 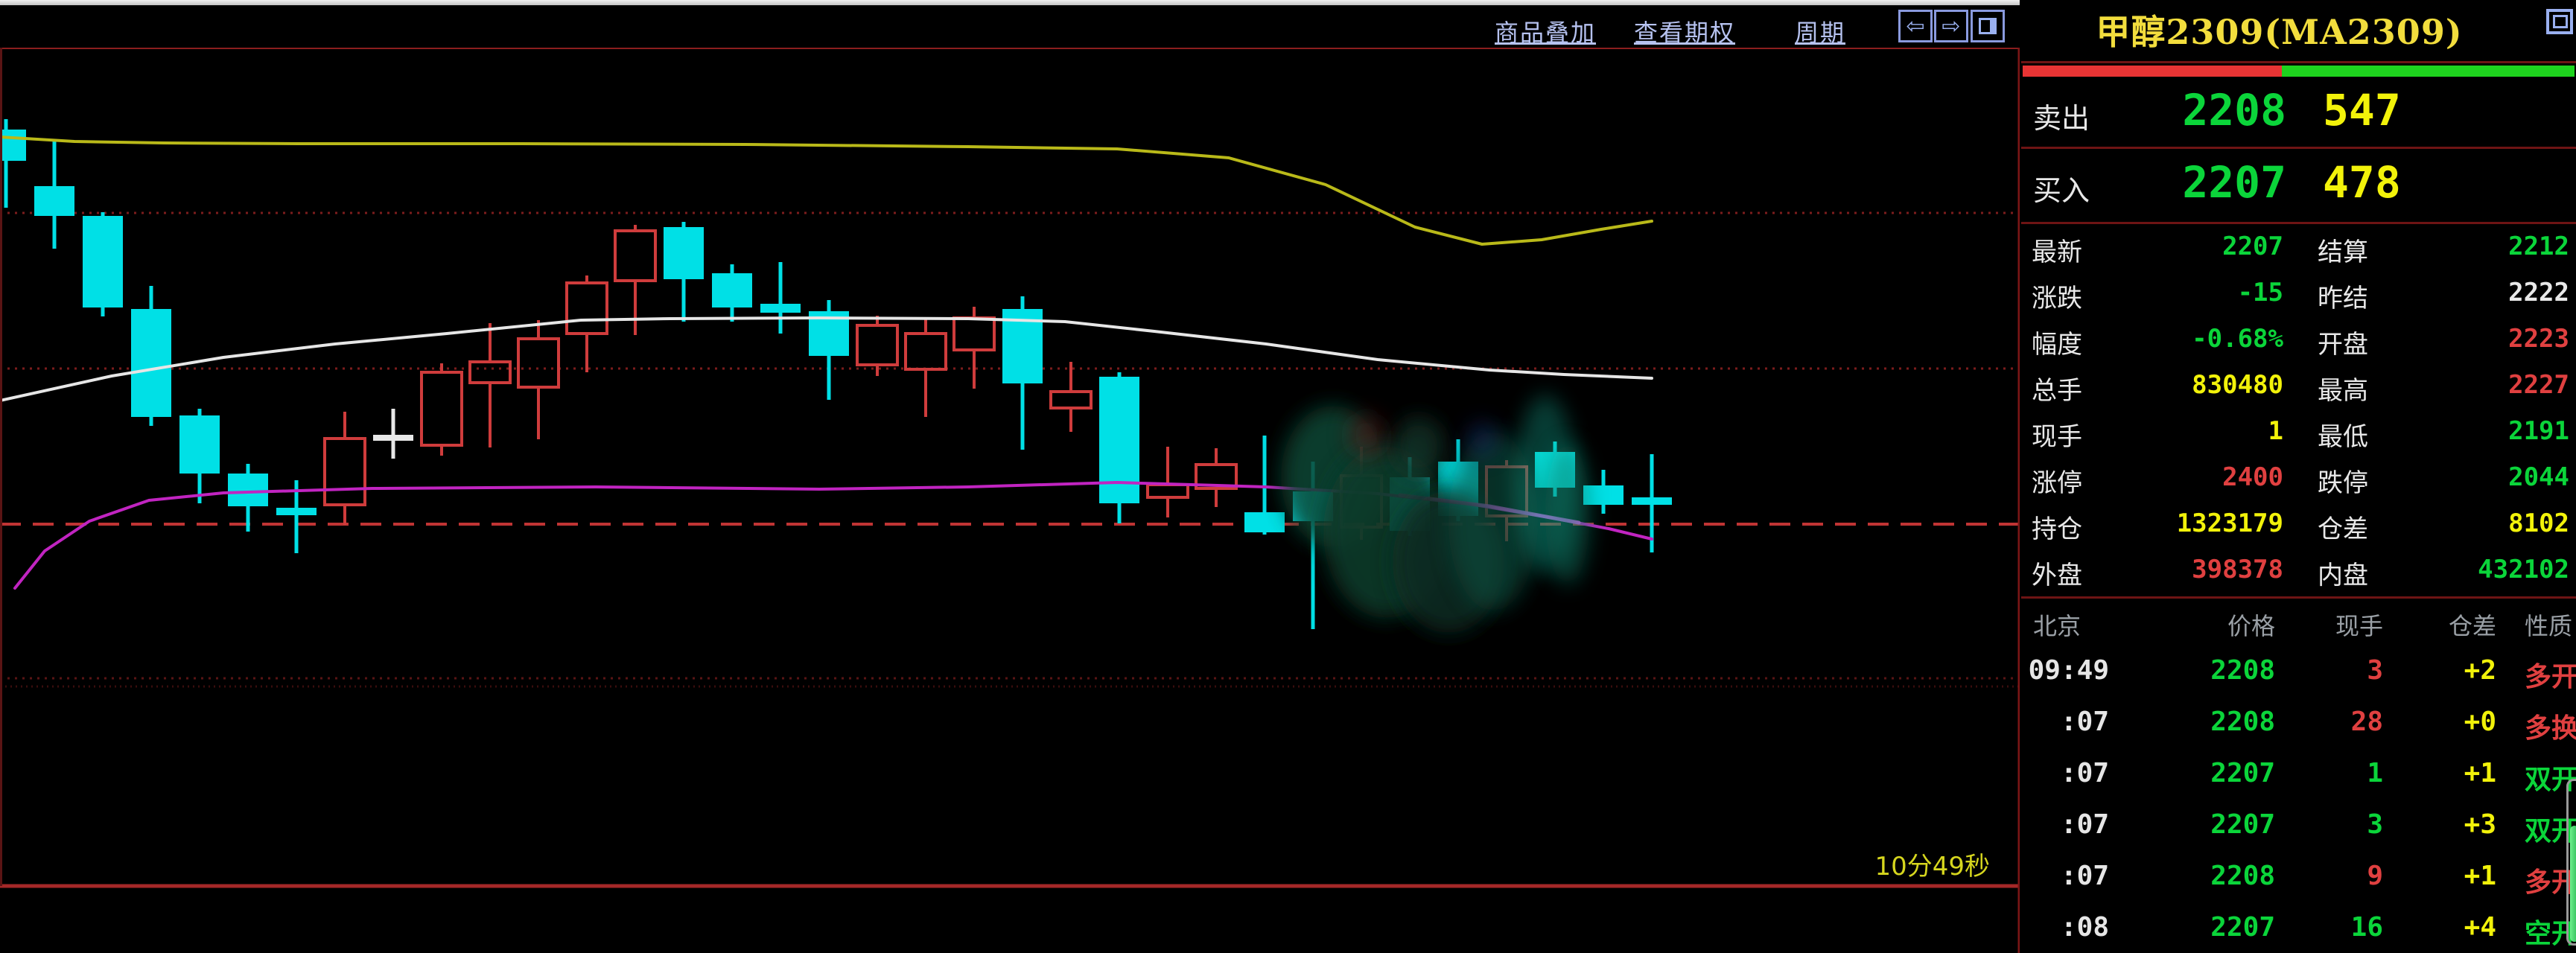 I want to click on chart-menubar: 商品叠加 查看期权 周期 ⇦ ⇨, so click(x=1010, y=26).